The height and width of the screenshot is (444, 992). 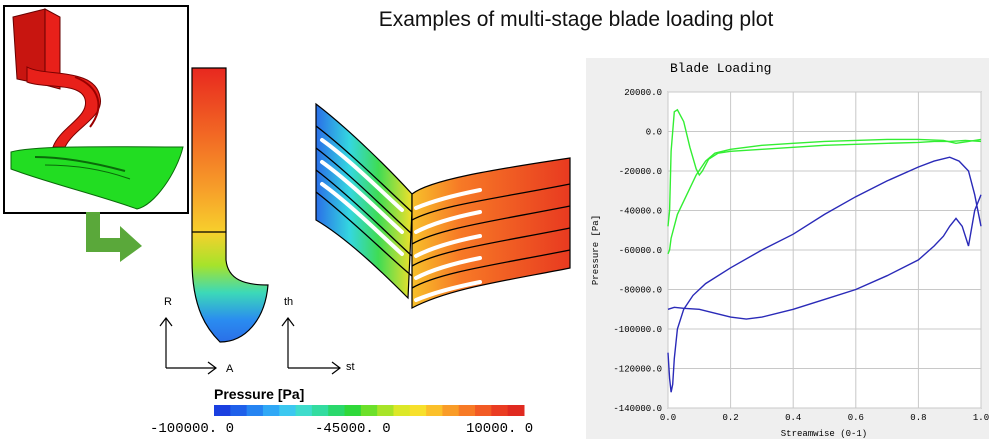 I want to click on legend-color-bar, so click(x=369, y=410).